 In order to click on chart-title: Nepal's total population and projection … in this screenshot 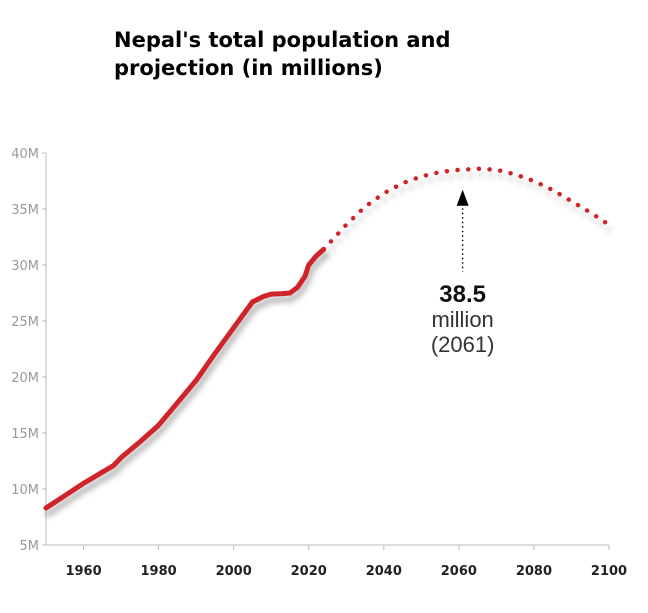, I will do `click(324, 54)`.